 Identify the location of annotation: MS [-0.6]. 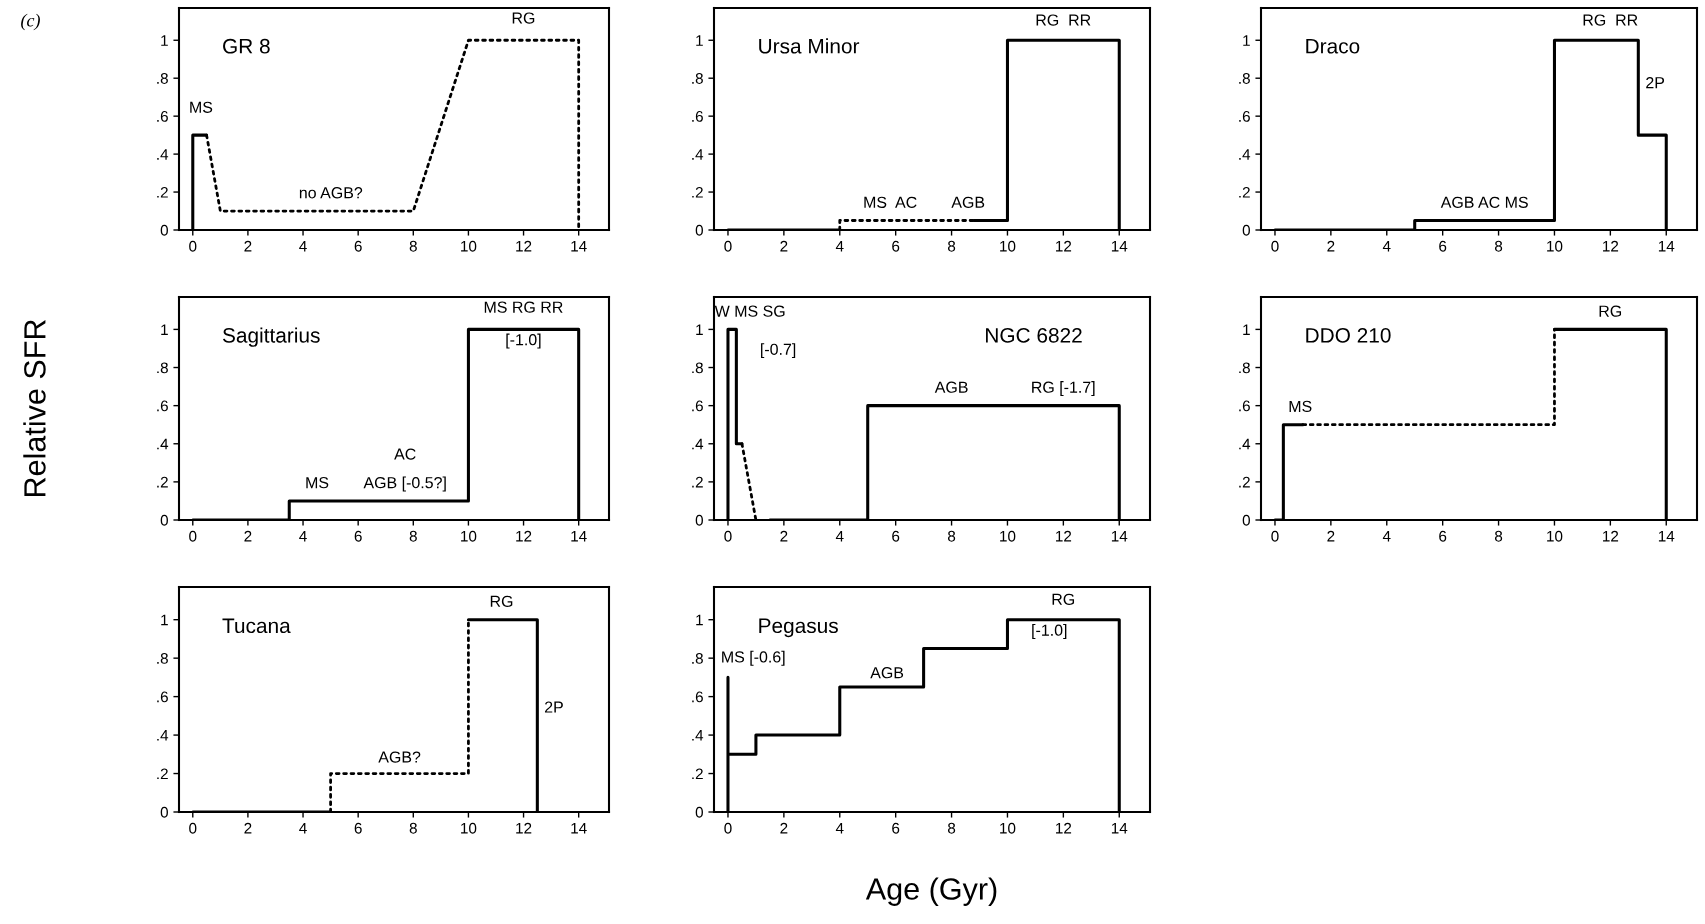
(753, 658).